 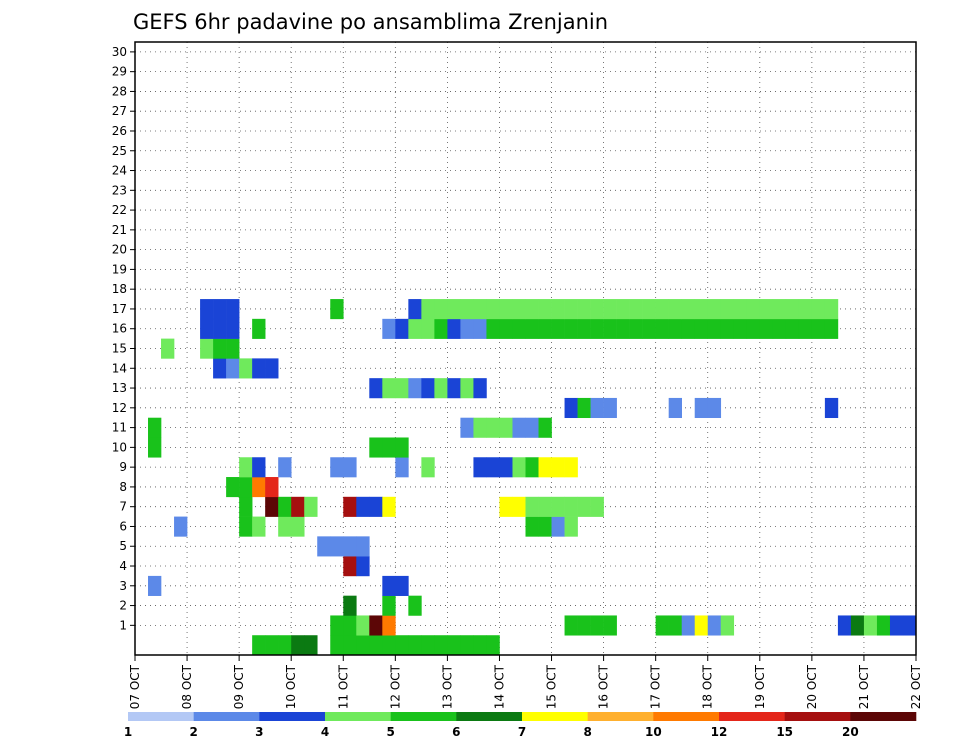 I want to click on y-tick-label: 26, so click(x=119, y=131).